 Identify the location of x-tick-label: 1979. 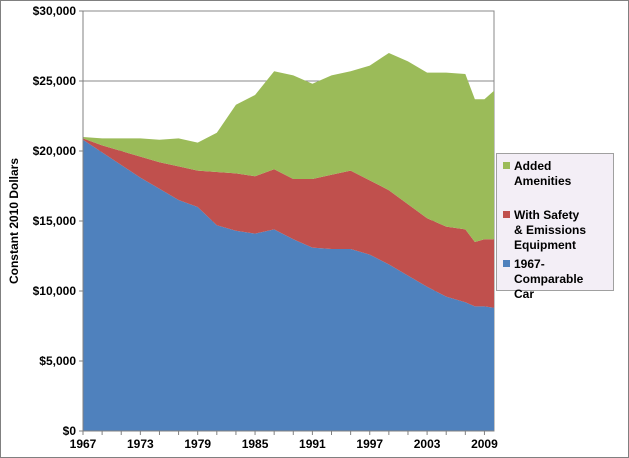
(197, 444).